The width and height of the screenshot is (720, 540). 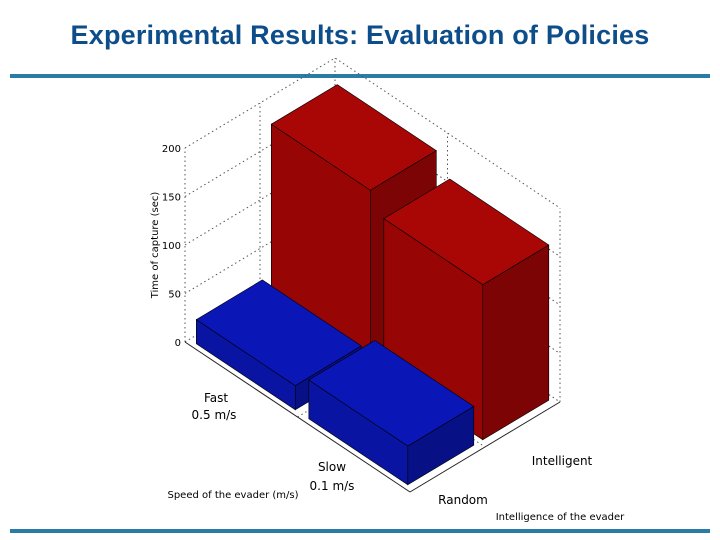 What do you see at coordinates (174, 295) in the screenshot?
I see `z-tick-label-1: 50` at bounding box center [174, 295].